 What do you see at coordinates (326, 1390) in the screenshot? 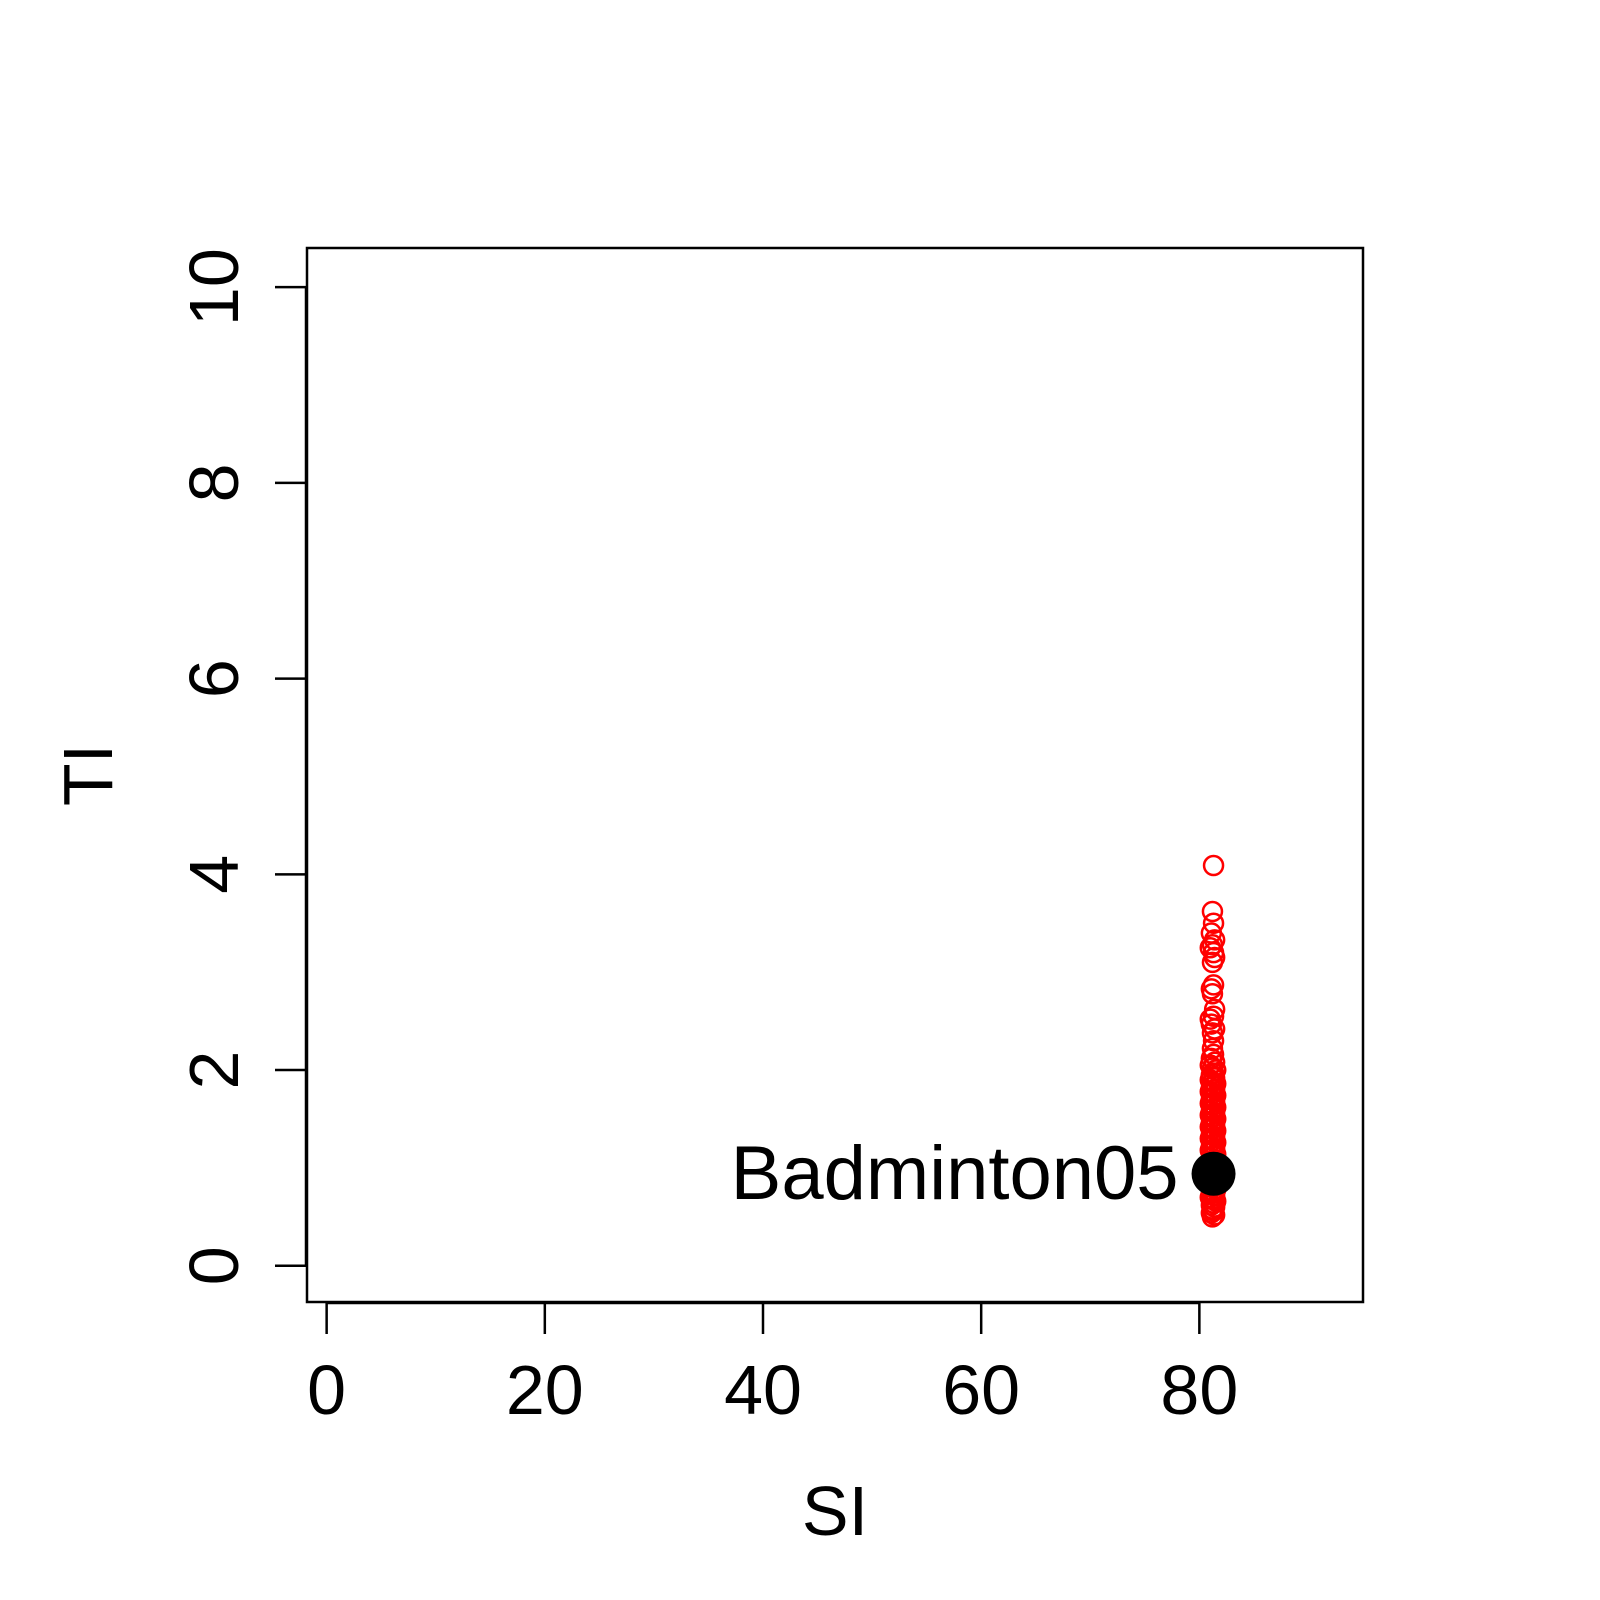
I see `x-tick-label: 0` at bounding box center [326, 1390].